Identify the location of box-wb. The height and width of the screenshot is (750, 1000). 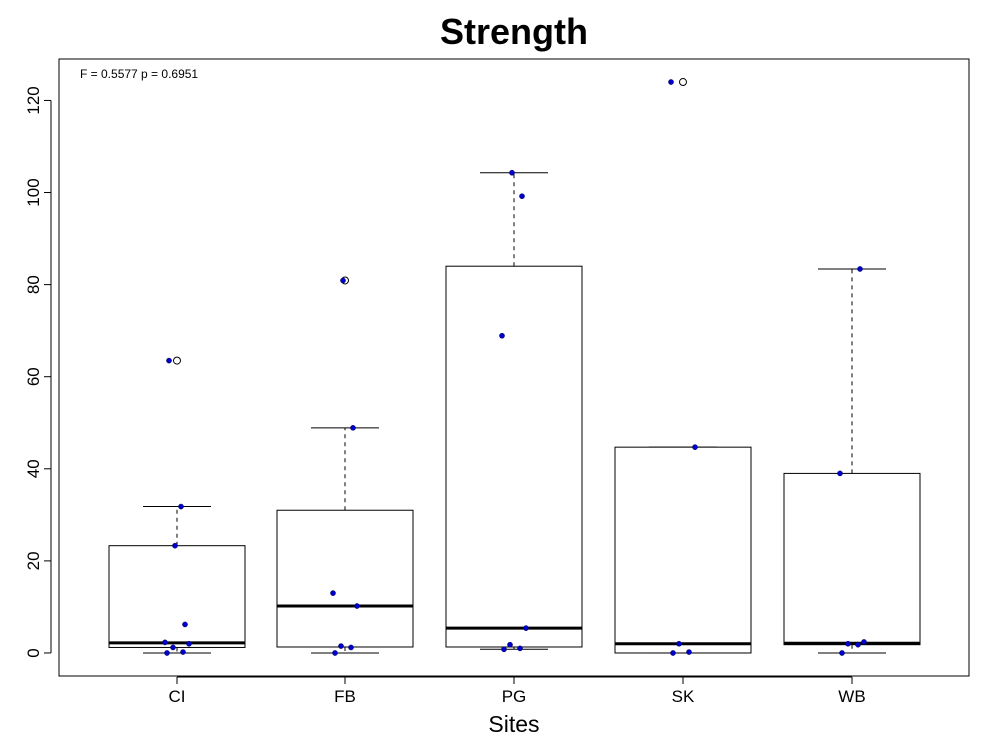
(852, 461).